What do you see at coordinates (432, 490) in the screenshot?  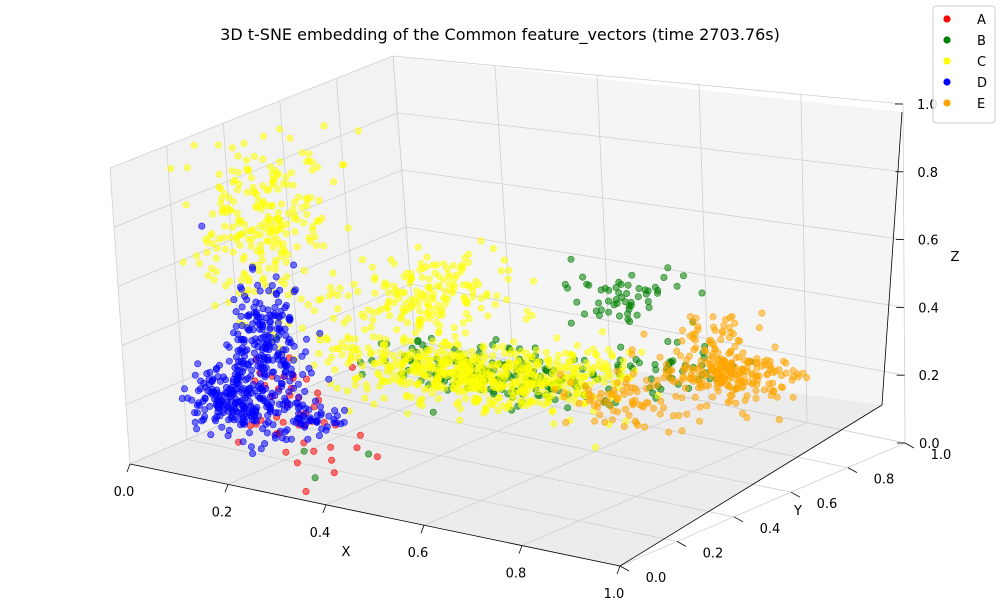 I see `grid-floor-y` at bounding box center [432, 490].